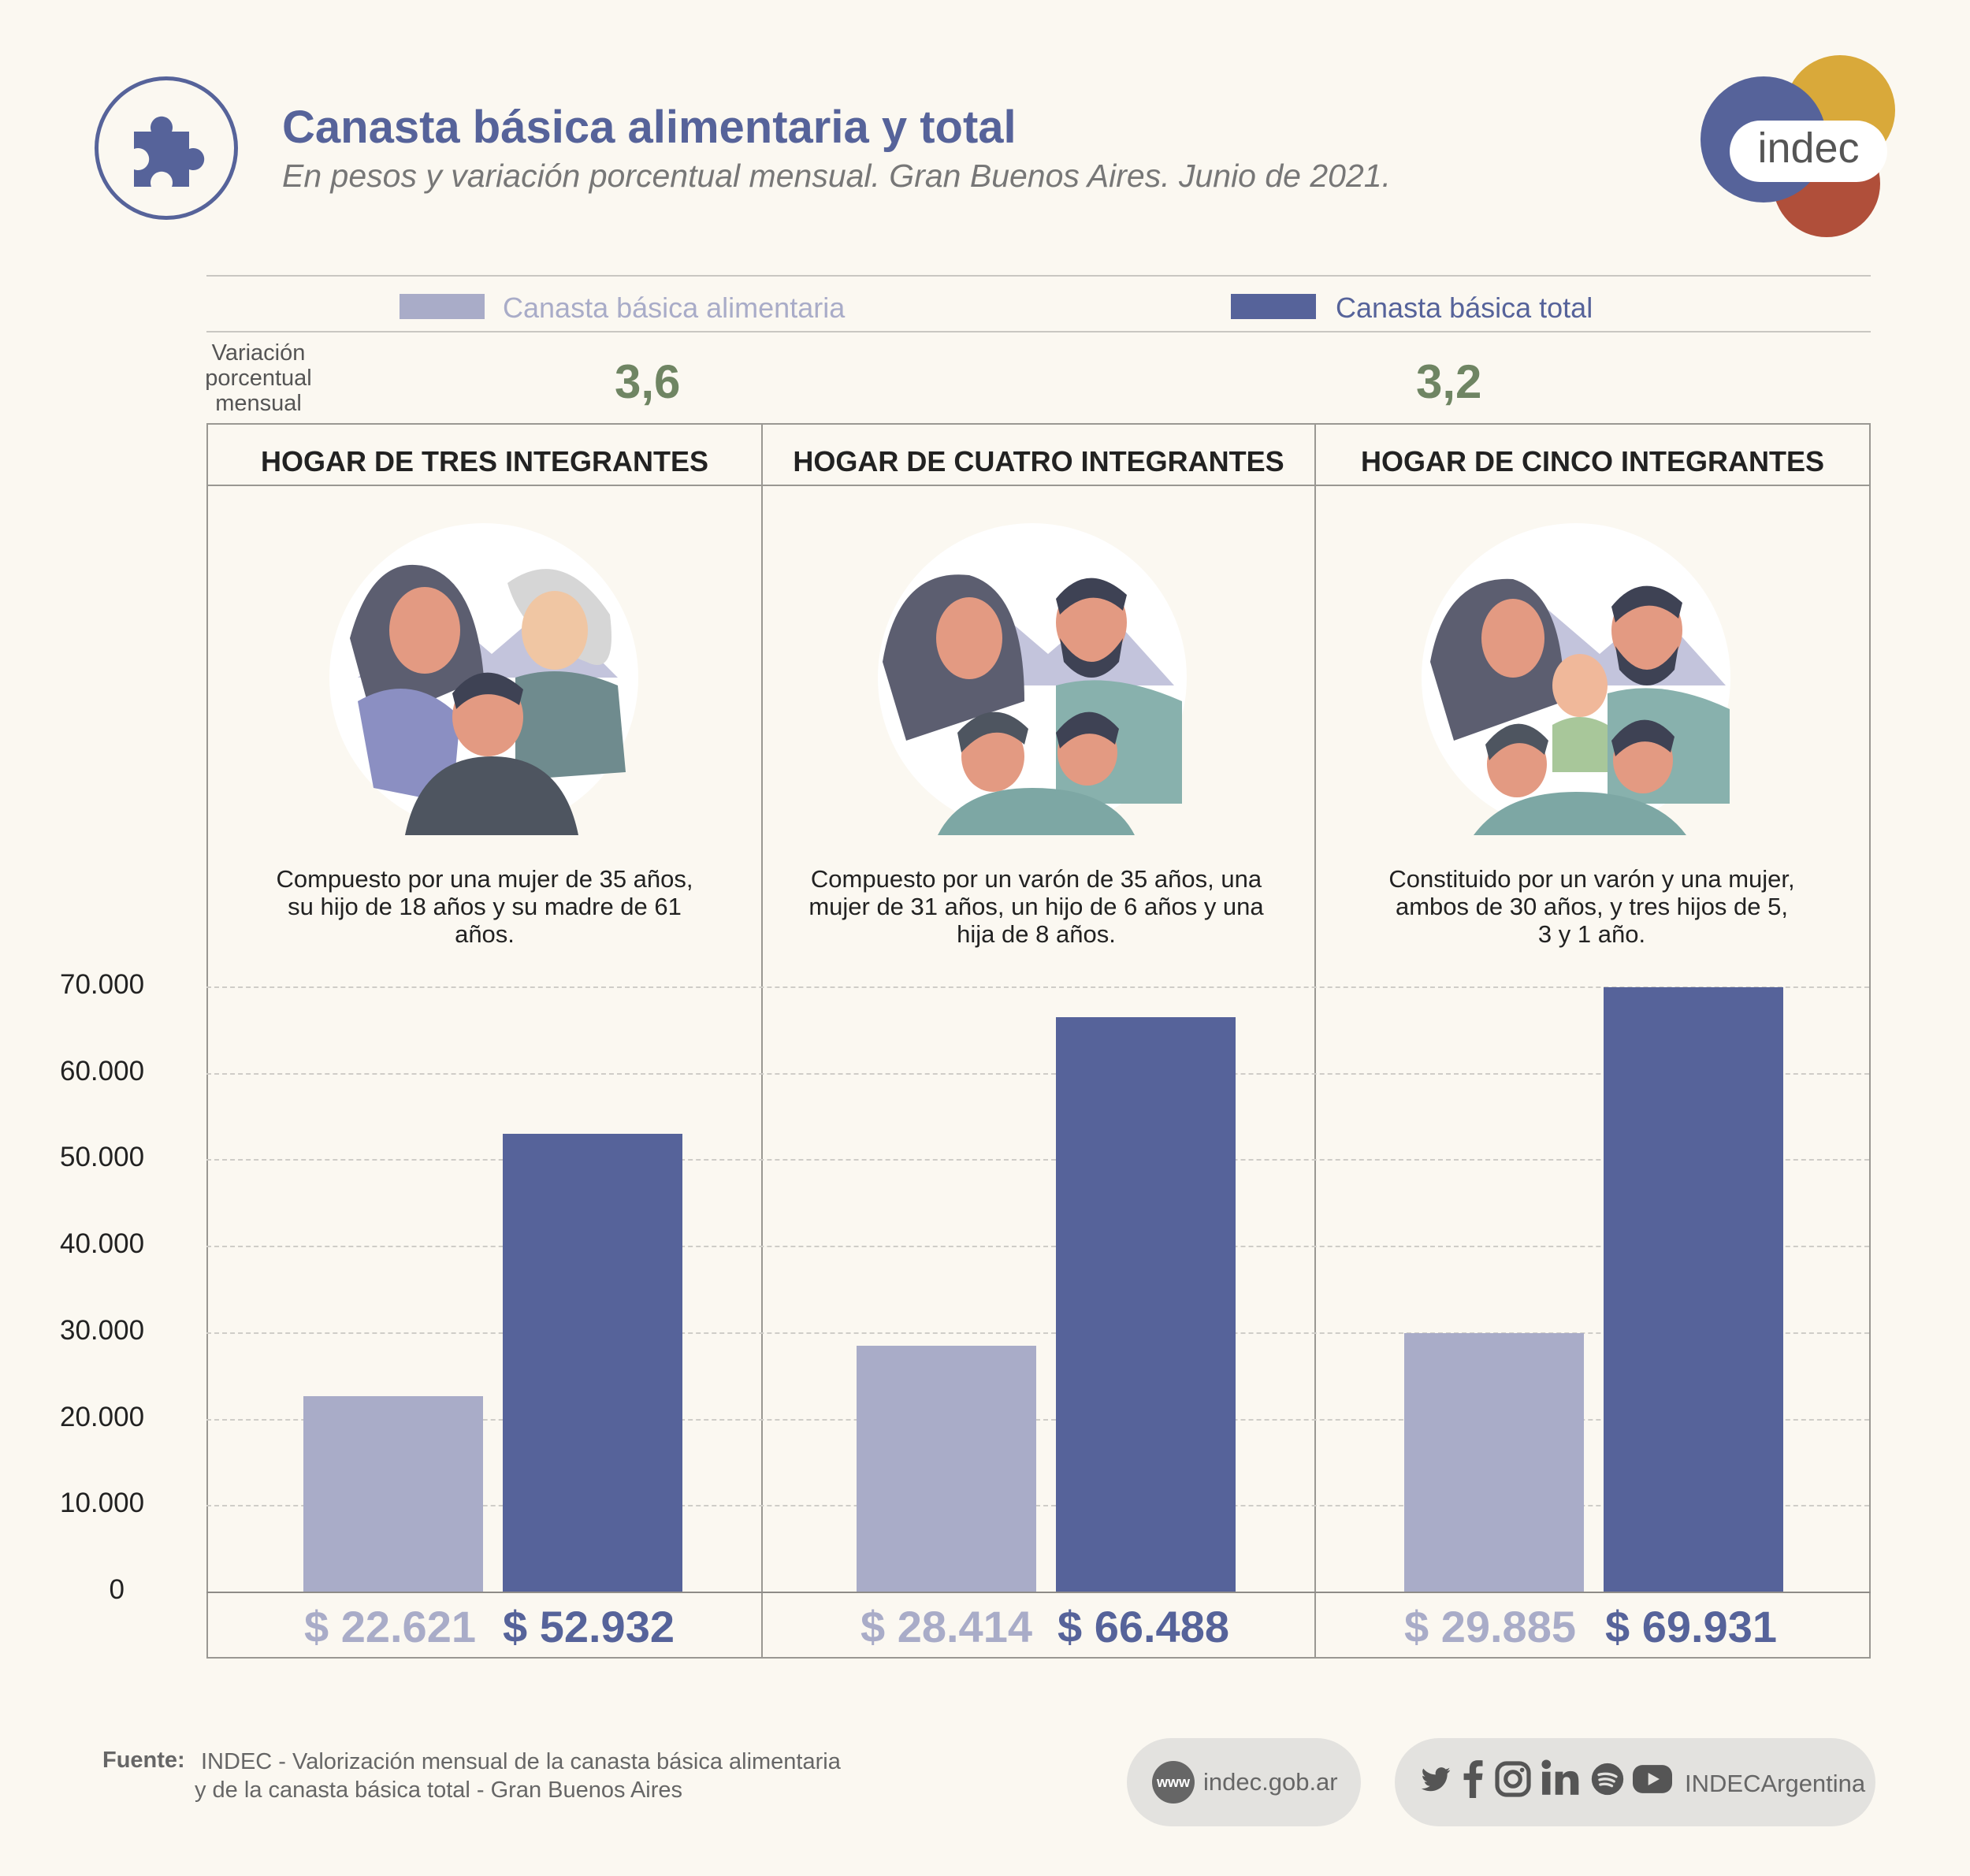  Describe the element at coordinates (1173, 1782) in the screenshot. I see `web-icon: www` at that location.